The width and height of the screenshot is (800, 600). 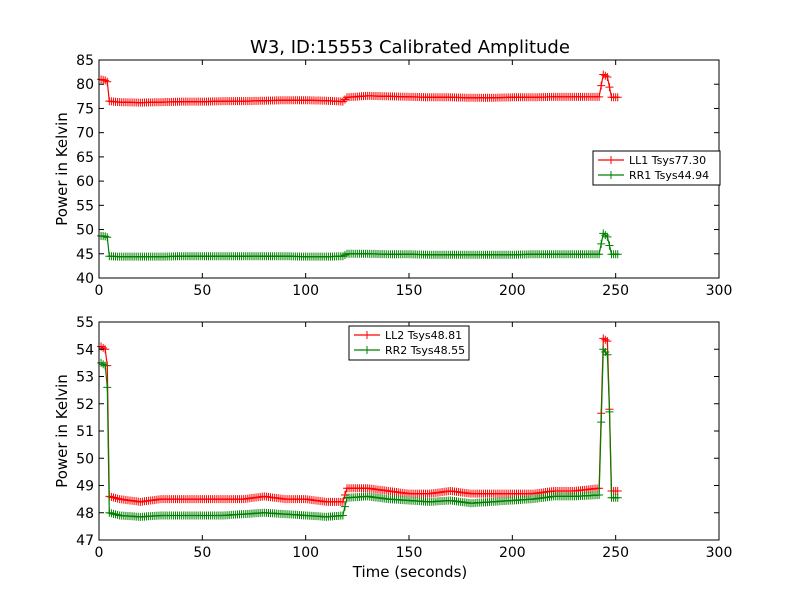 What do you see at coordinates (85, 487) in the screenshot?
I see `y-tick-label: 49` at bounding box center [85, 487].